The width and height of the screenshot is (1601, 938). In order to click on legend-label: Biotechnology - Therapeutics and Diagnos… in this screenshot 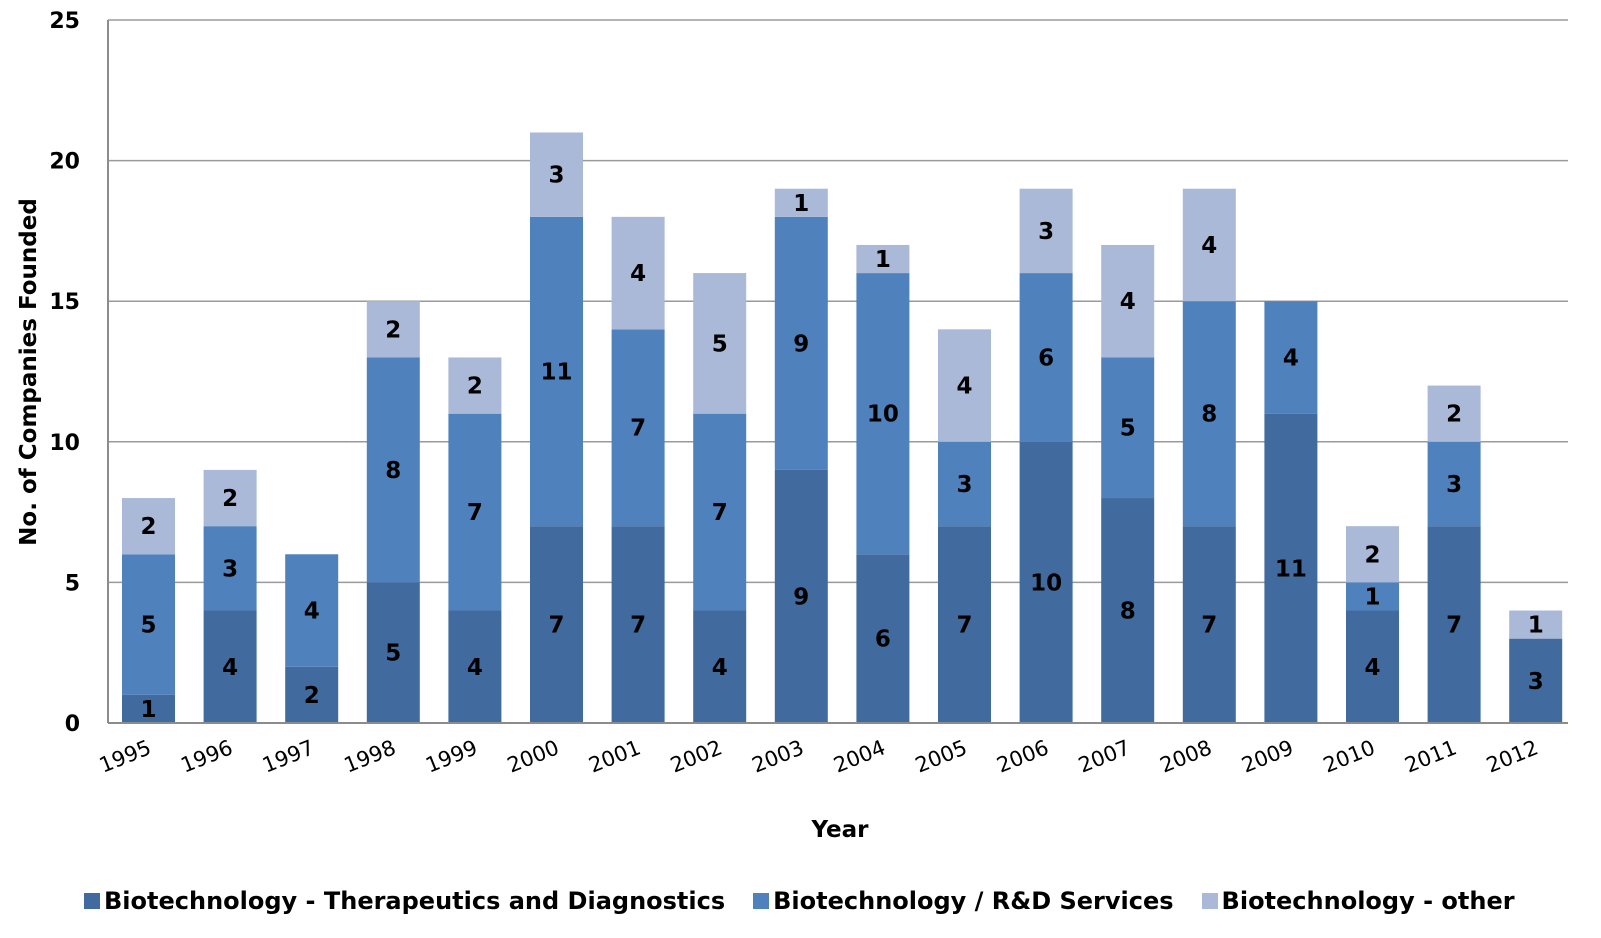, I will do `click(415, 901)`.